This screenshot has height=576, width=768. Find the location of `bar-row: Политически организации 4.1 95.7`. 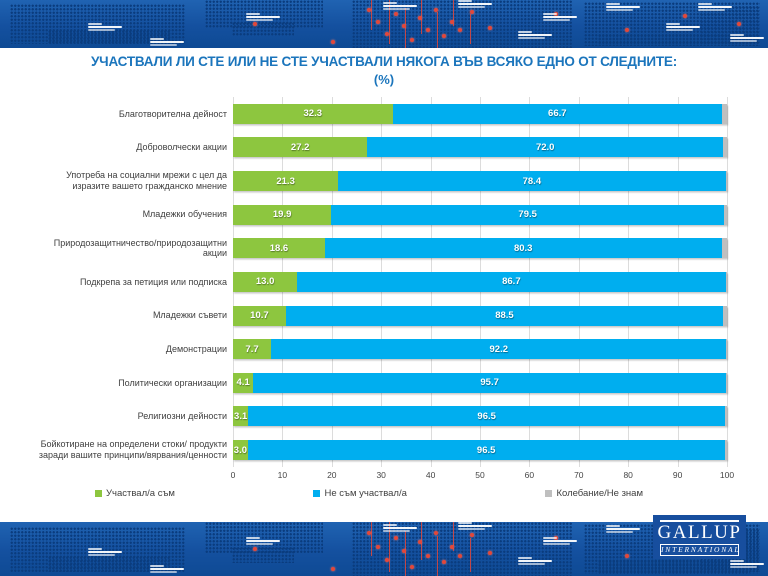

bar-row: Политически организации 4.1 95.7 is located at coordinates (378, 383).